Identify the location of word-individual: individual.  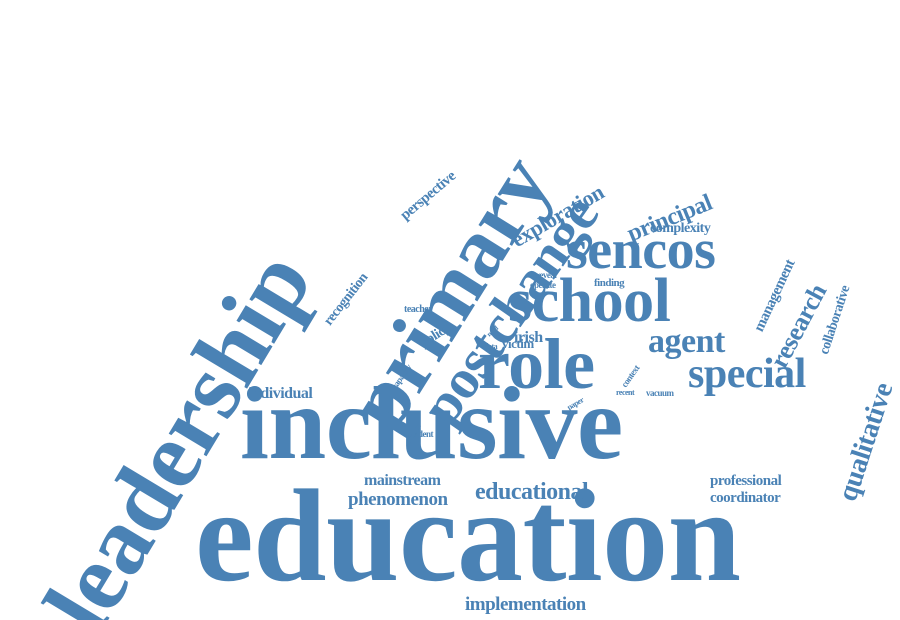
(280, 393).